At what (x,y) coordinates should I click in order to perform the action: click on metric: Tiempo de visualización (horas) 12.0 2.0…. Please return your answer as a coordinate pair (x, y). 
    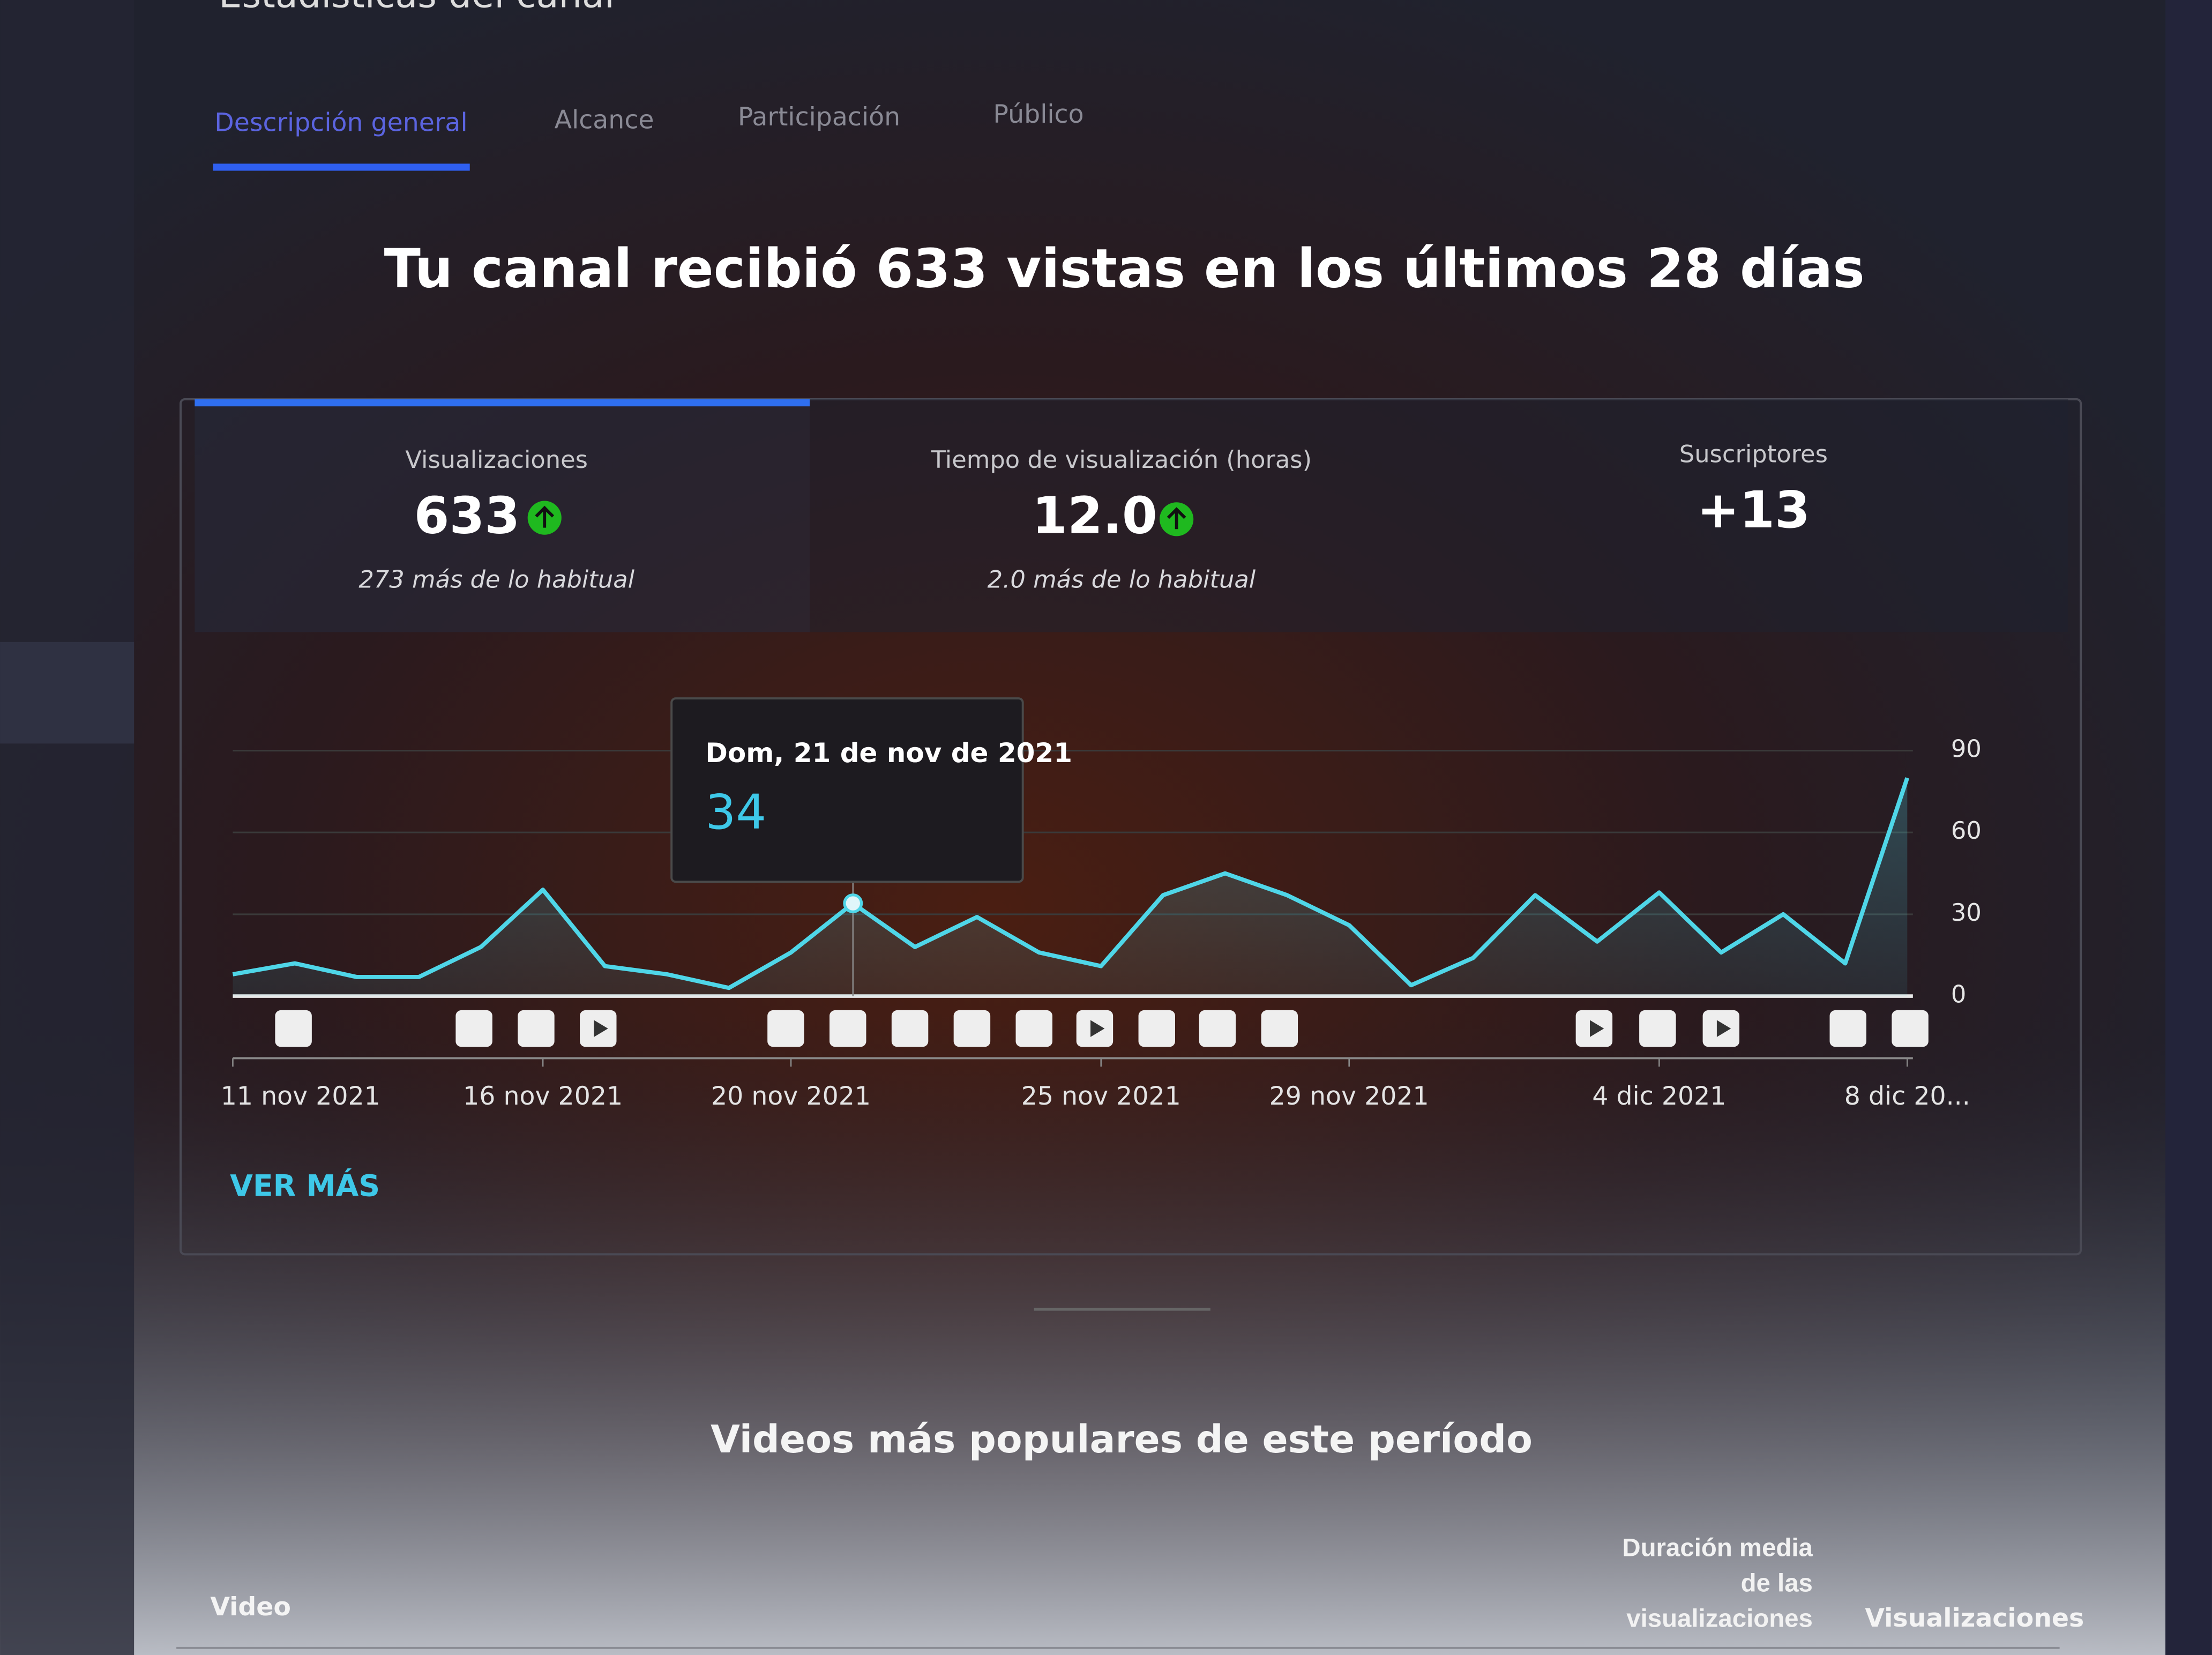
    Looking at the image, I should click on (1121, 520).